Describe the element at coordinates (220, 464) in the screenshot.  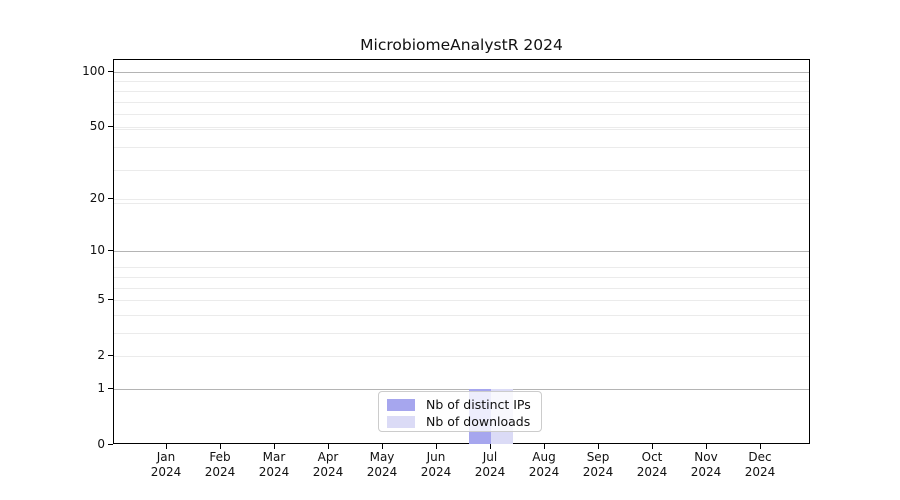
I see `x-tick-label: Feb 2024` at that location.